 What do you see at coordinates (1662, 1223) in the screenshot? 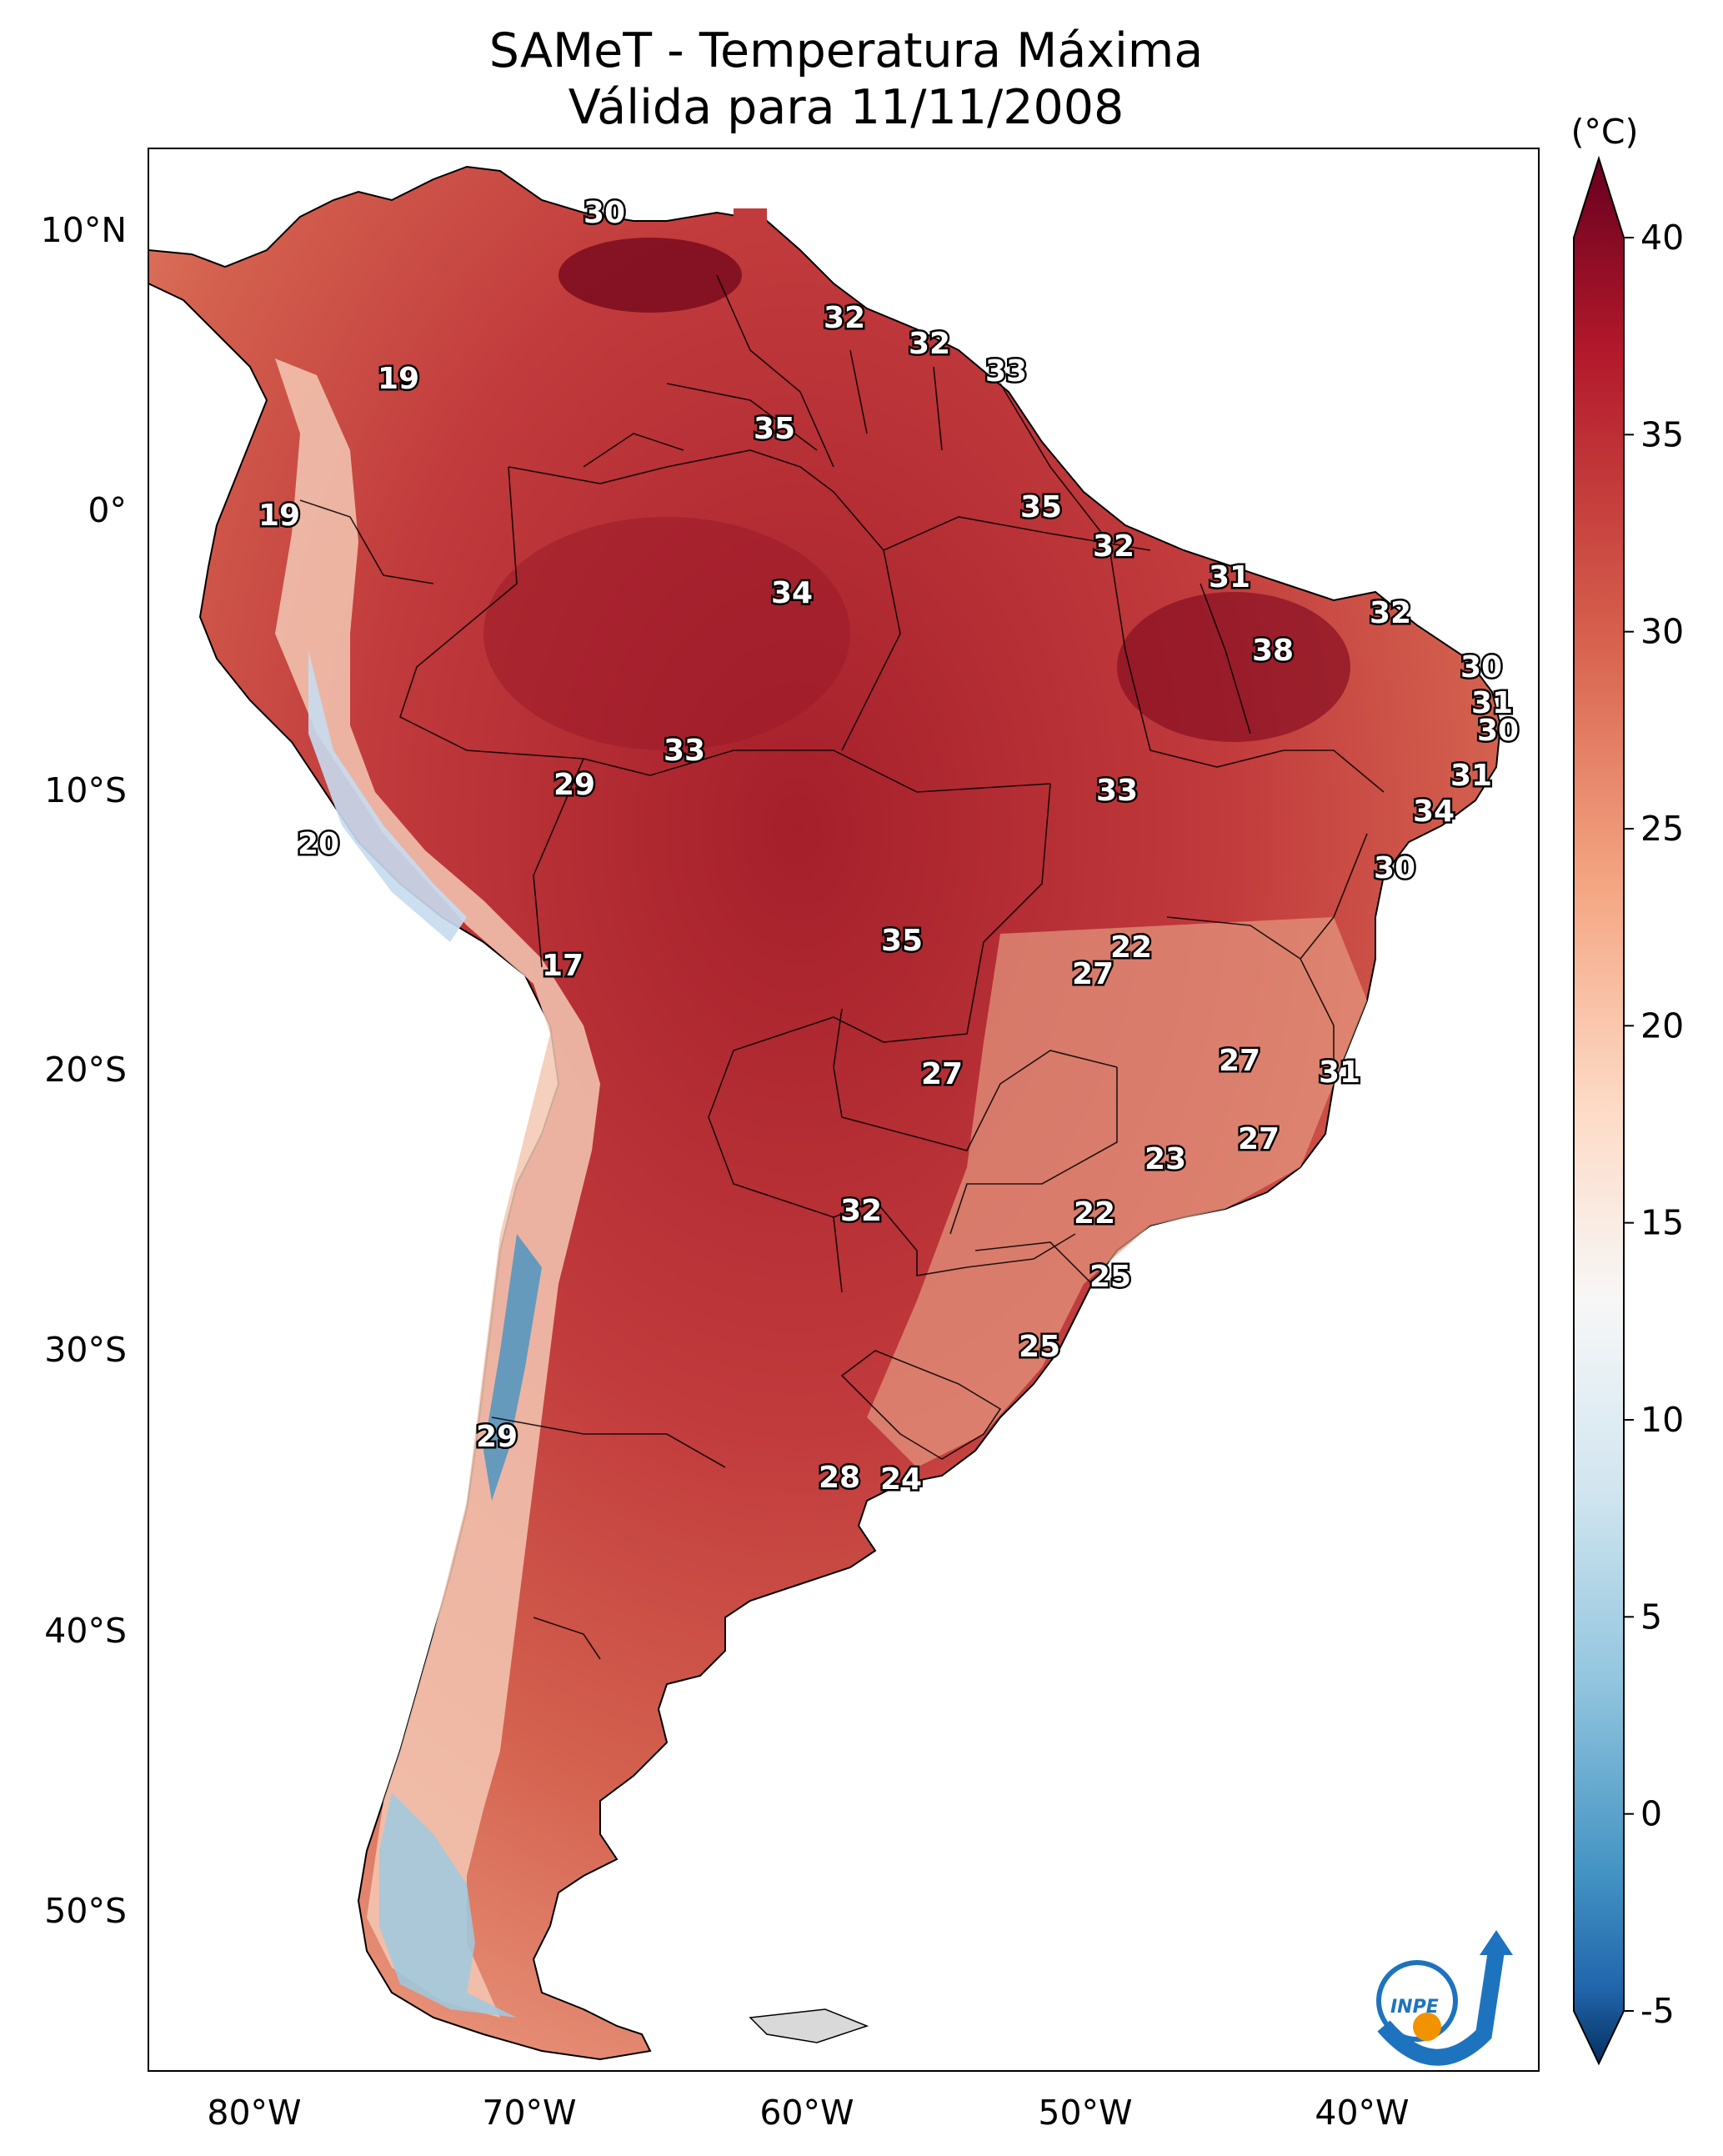
I see `colorbar-tick-label: 15` at bounding box center [1662, 1223].